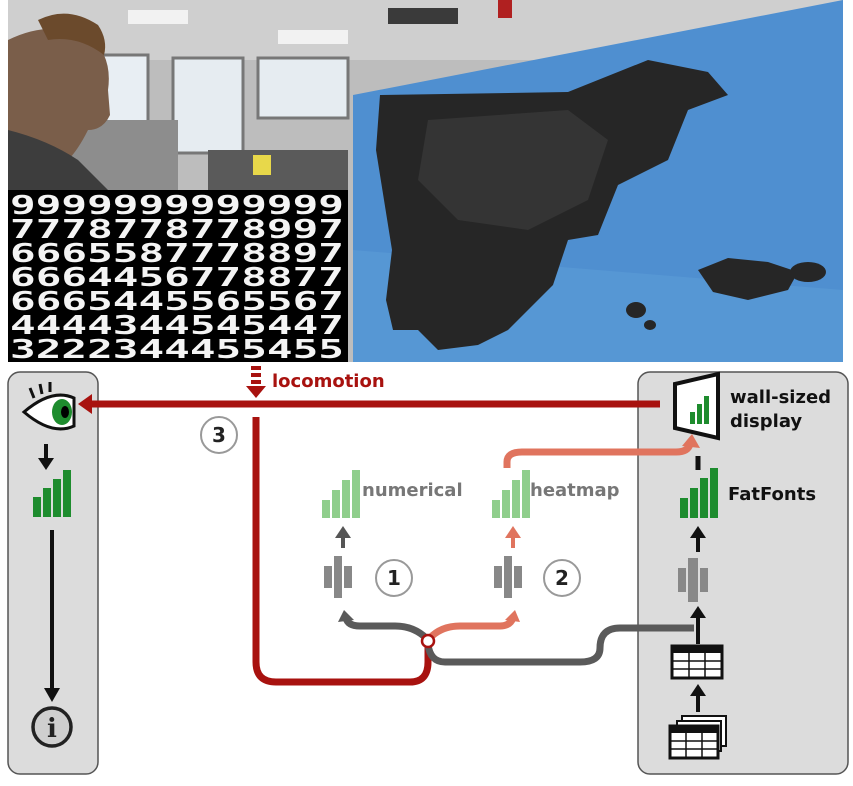 The image size is (853, 786). What do you see at coordinates (328, 381) in the screenshot?
I see `locomotion-label: locomotion` at bounding box center [328, 381].